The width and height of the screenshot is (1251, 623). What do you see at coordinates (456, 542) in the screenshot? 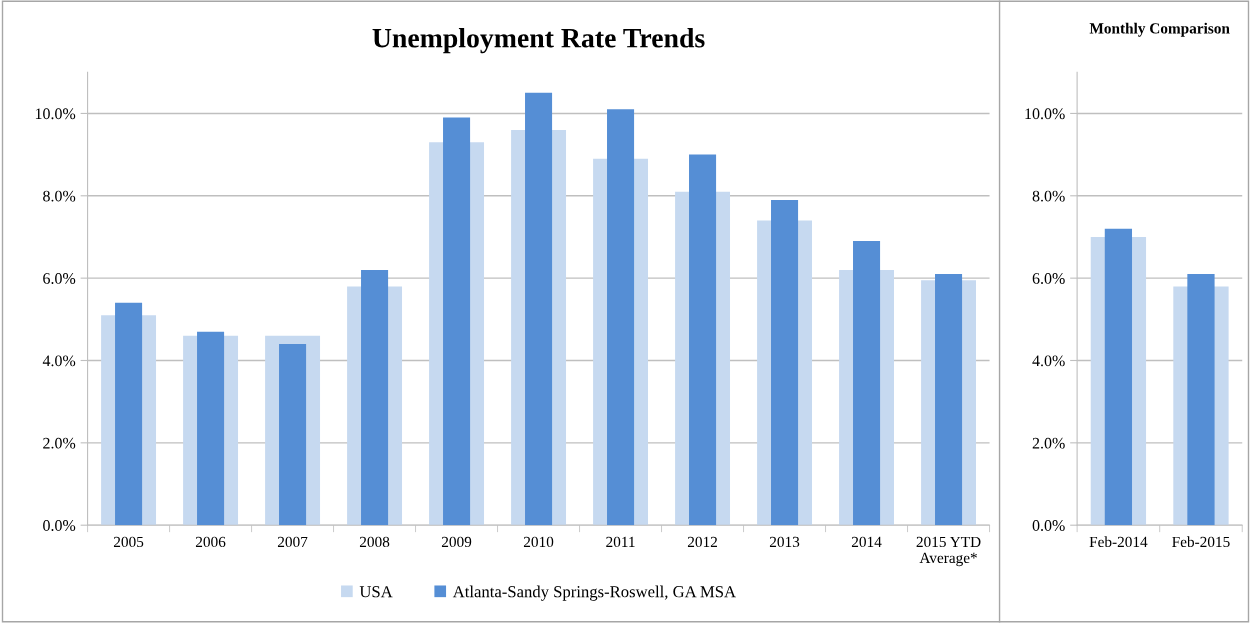
I see `x-tick-label: 2009` at bounding box center [456, 542].